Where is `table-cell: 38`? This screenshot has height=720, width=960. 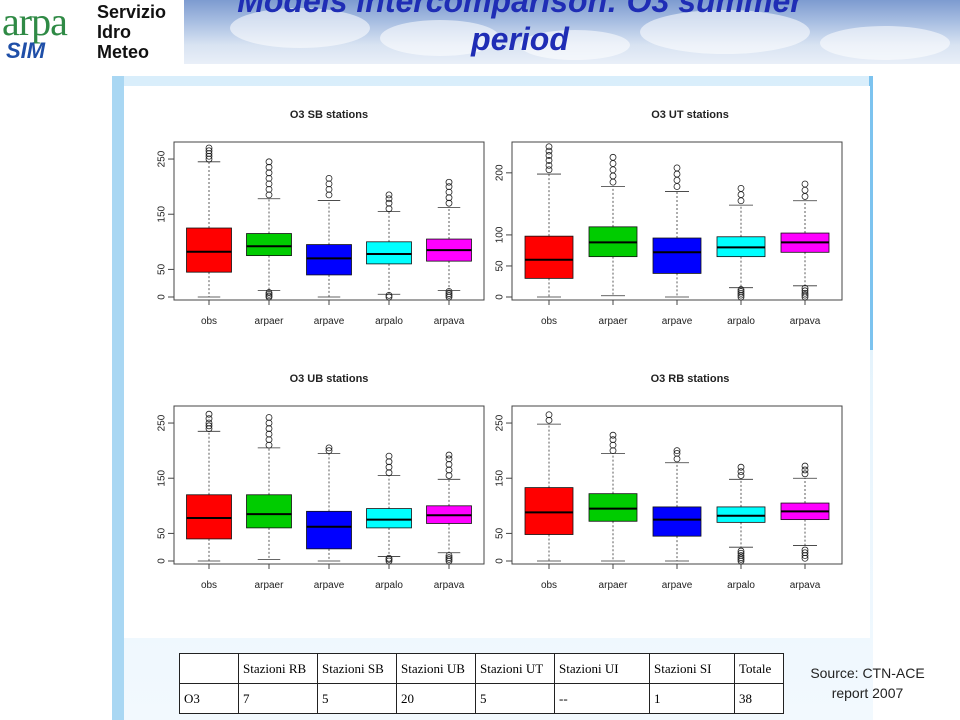 table-cell: 38 is located at coordinates (759, 698).